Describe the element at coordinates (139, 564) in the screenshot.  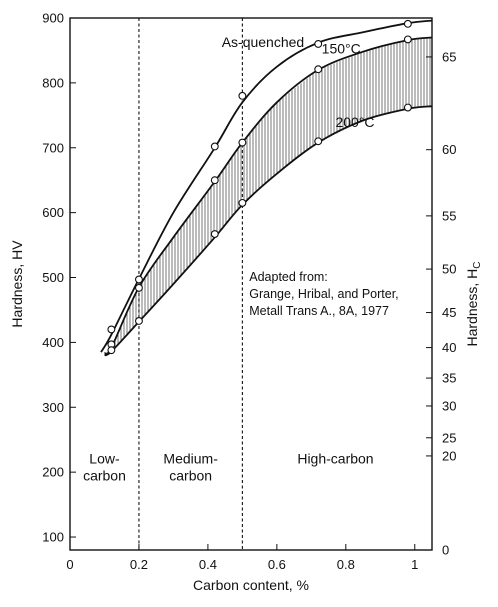
I see `x-tick-label: 0.2` at that location.